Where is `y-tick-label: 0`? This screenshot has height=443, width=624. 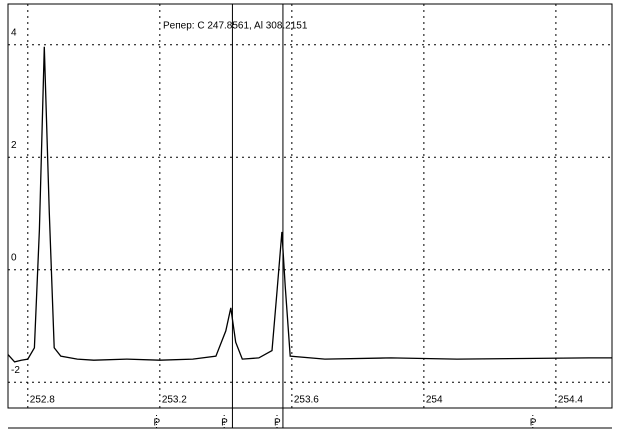 y-tick-label: 0 is located at coordinates (14, 257).